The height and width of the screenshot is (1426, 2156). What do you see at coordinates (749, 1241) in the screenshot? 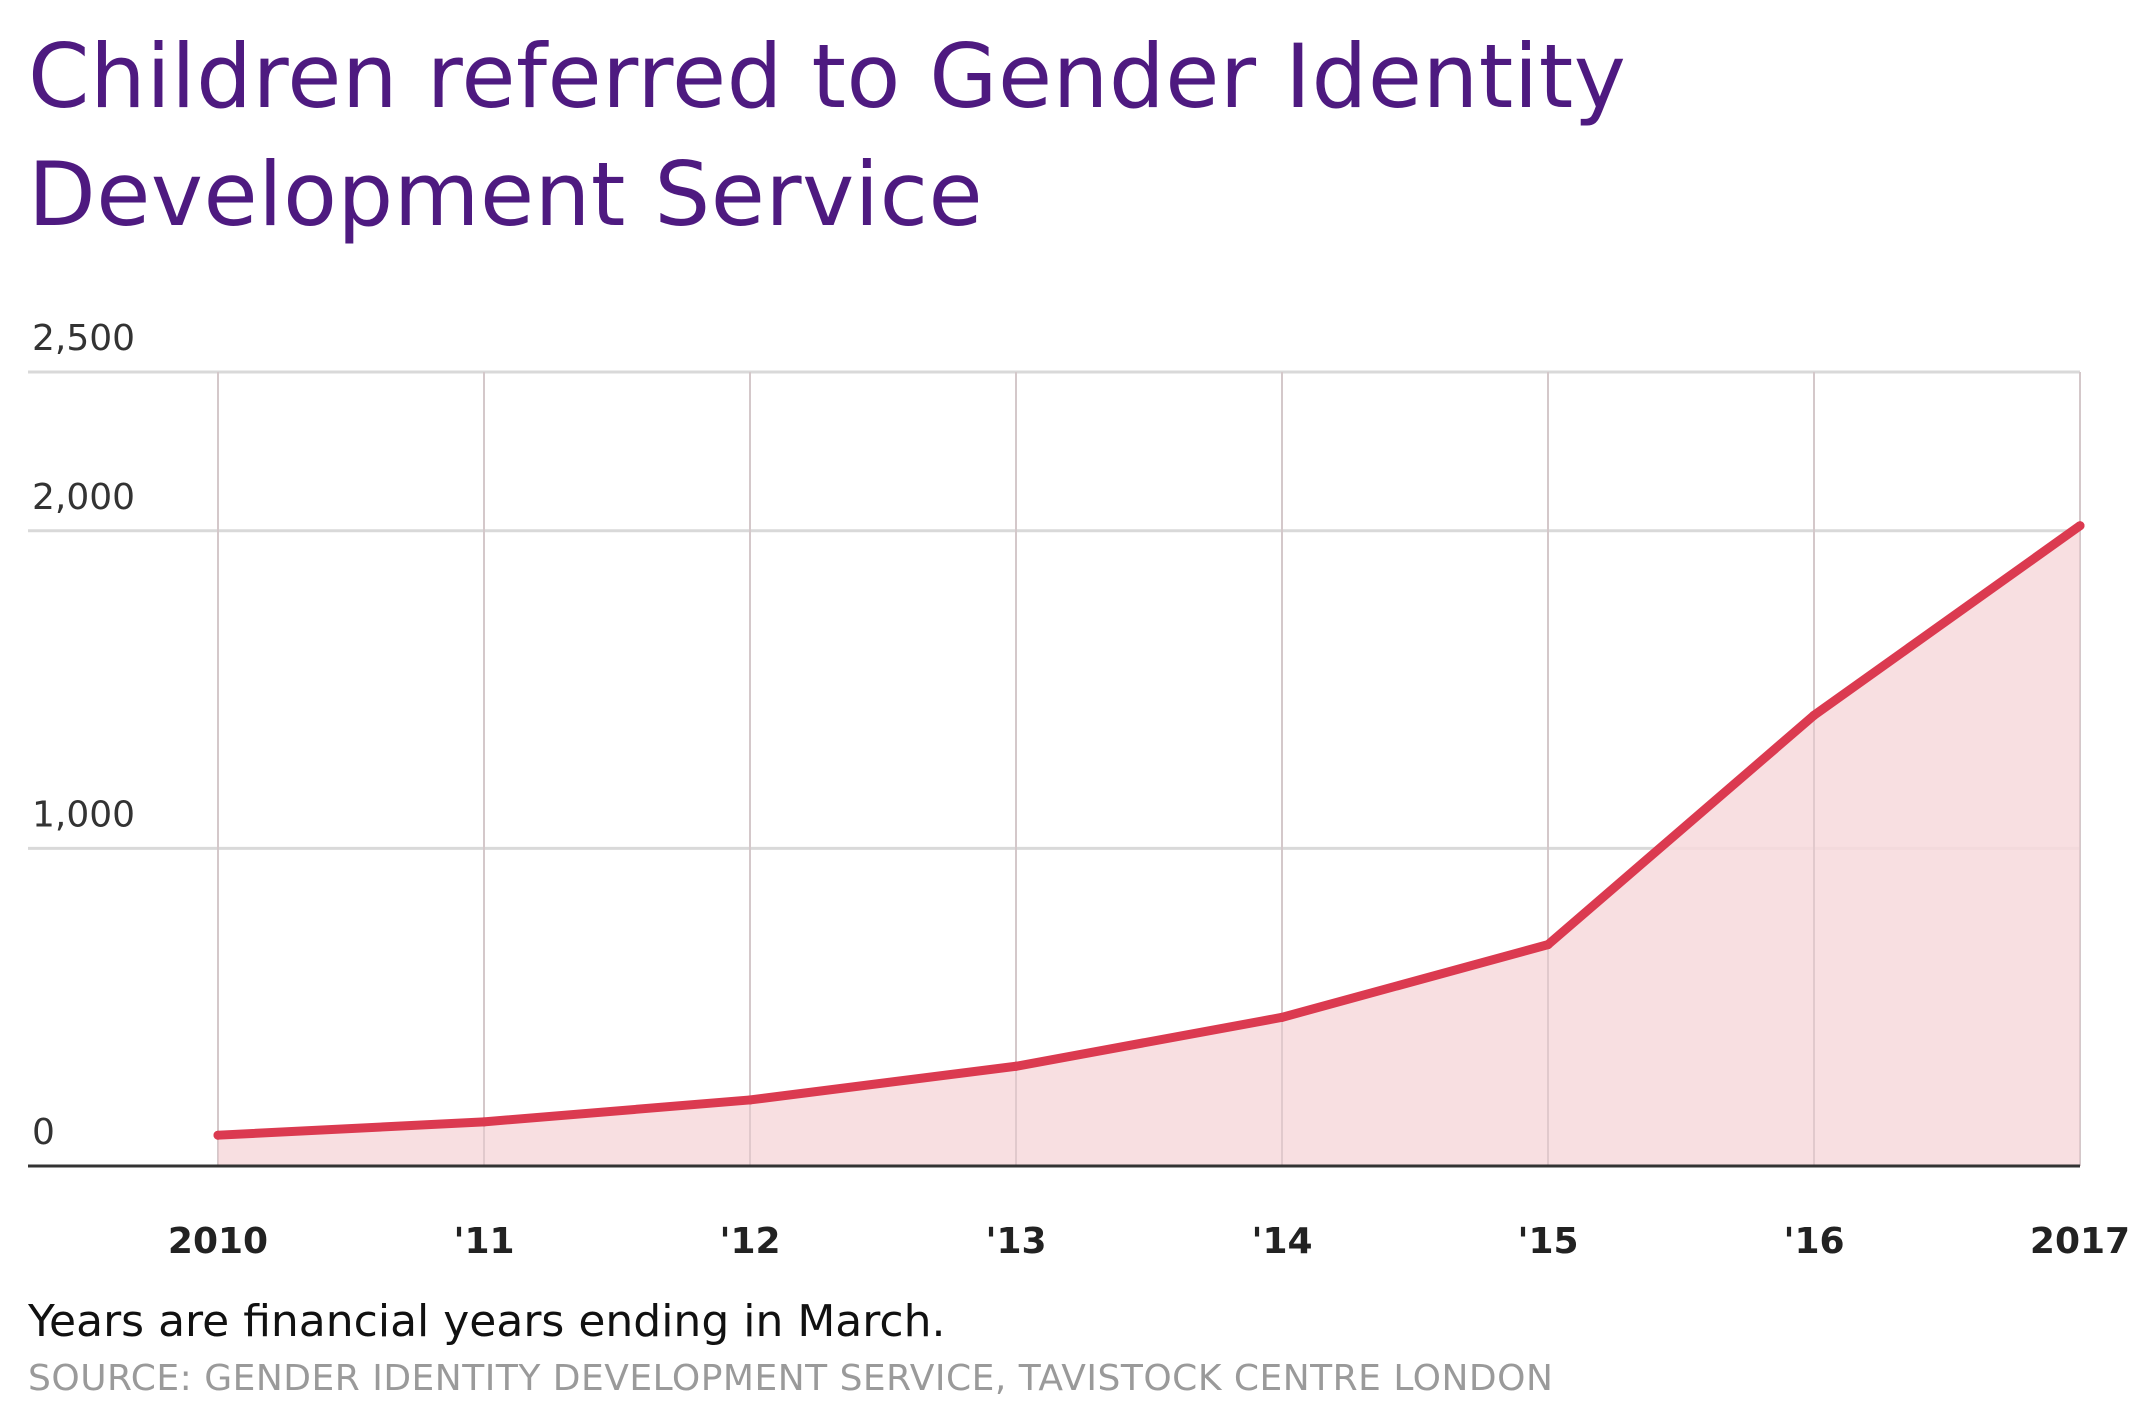
I see `x-tick-label: '12` at bounding box center [749, 1241].